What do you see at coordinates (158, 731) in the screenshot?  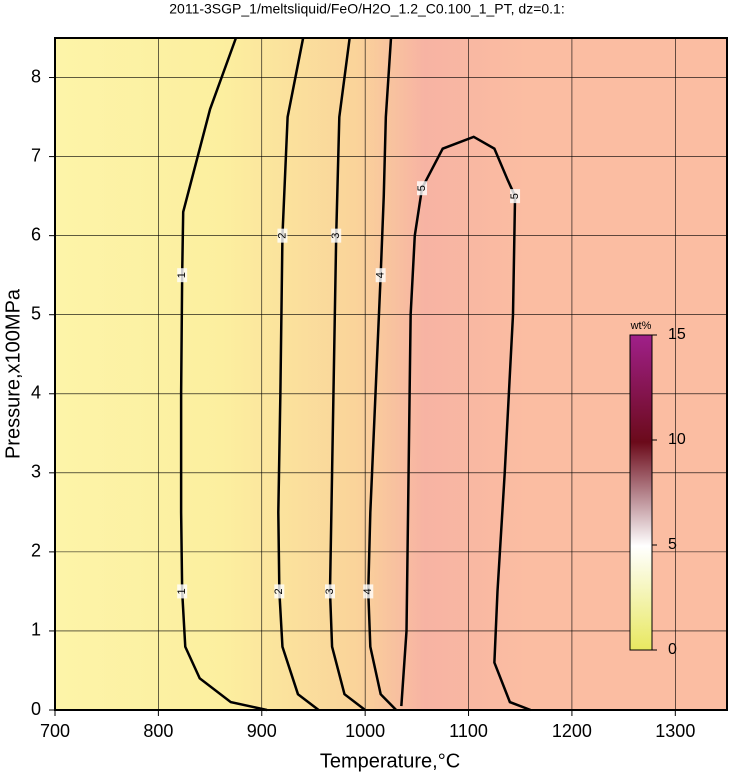 I see `x-tick-label: 800` at bounding box center [158, 731].